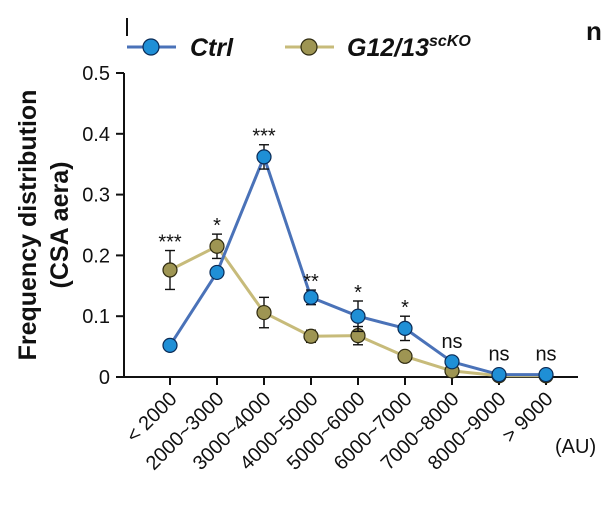 Image resolution: width=606 pixels, height=514 pixels. What do you see at coordinates (44, 225) in the screenshot?
I see `y-axis-title: Frequency distribution (CSA aera)` at bounding box center [44, 225].